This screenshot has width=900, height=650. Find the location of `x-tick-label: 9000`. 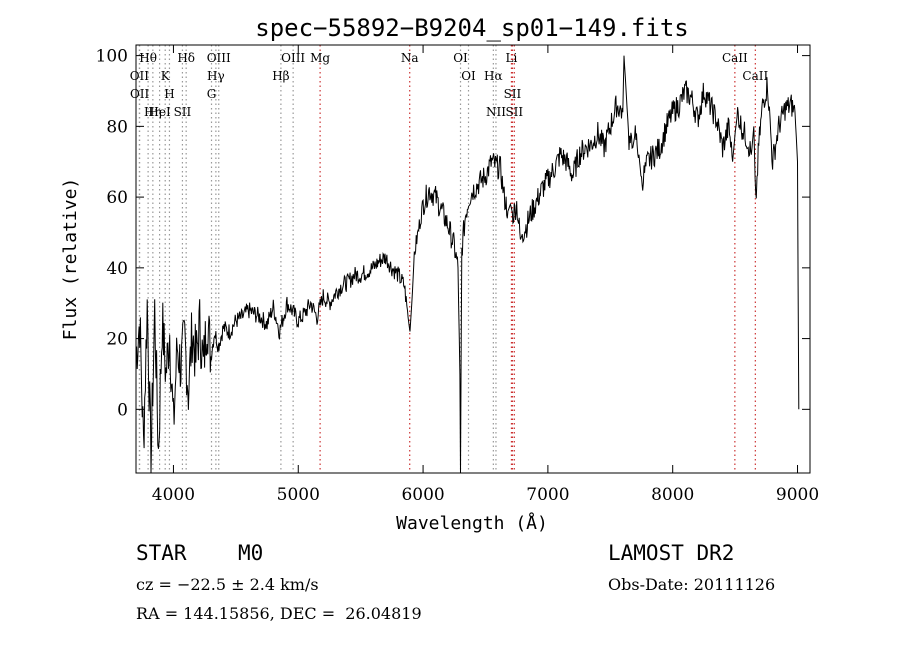

x-tick-label: 9000 is located at coordinates (797, 495).